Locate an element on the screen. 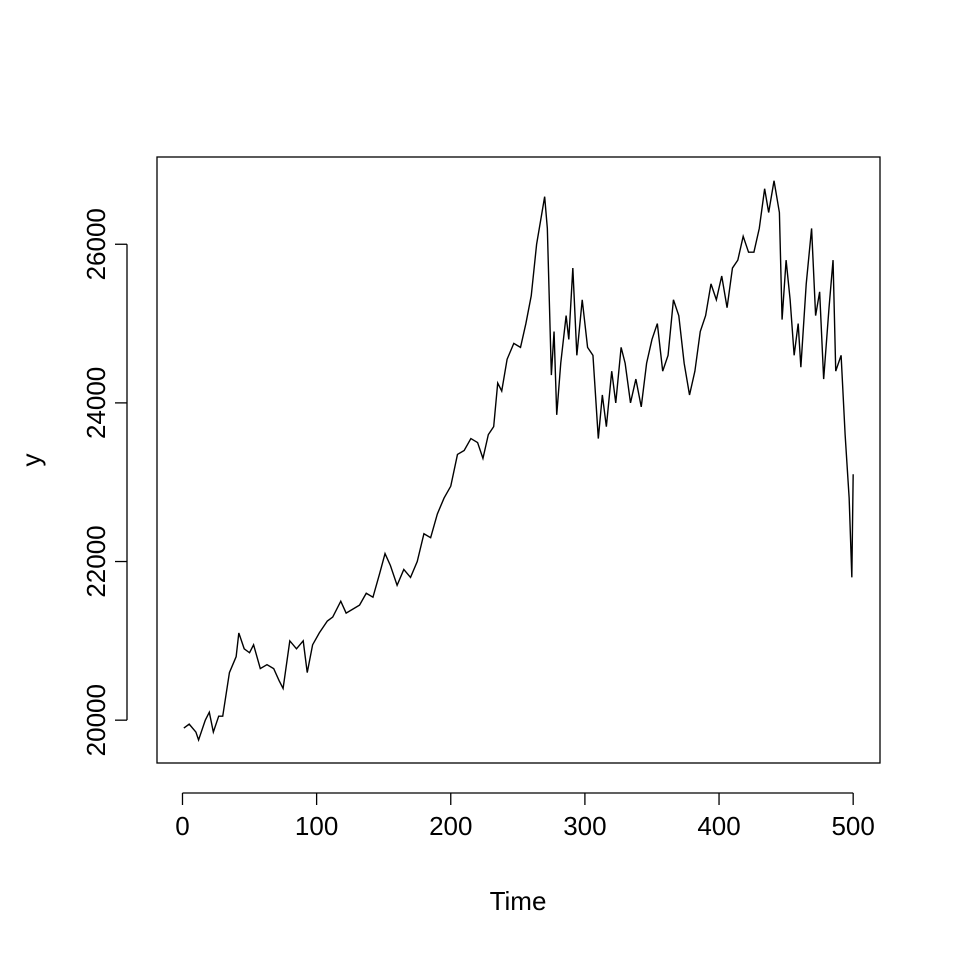 The image size is (960, 960). x-tick-label: 0 is located at coordinates (182, 826).